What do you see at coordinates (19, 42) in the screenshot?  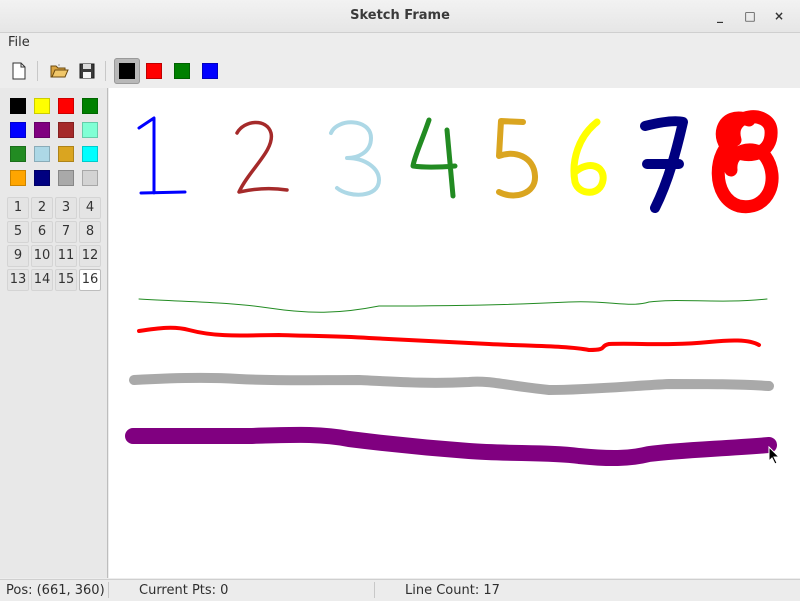 I see `menu-file: File` at bounding box center [19, 42].